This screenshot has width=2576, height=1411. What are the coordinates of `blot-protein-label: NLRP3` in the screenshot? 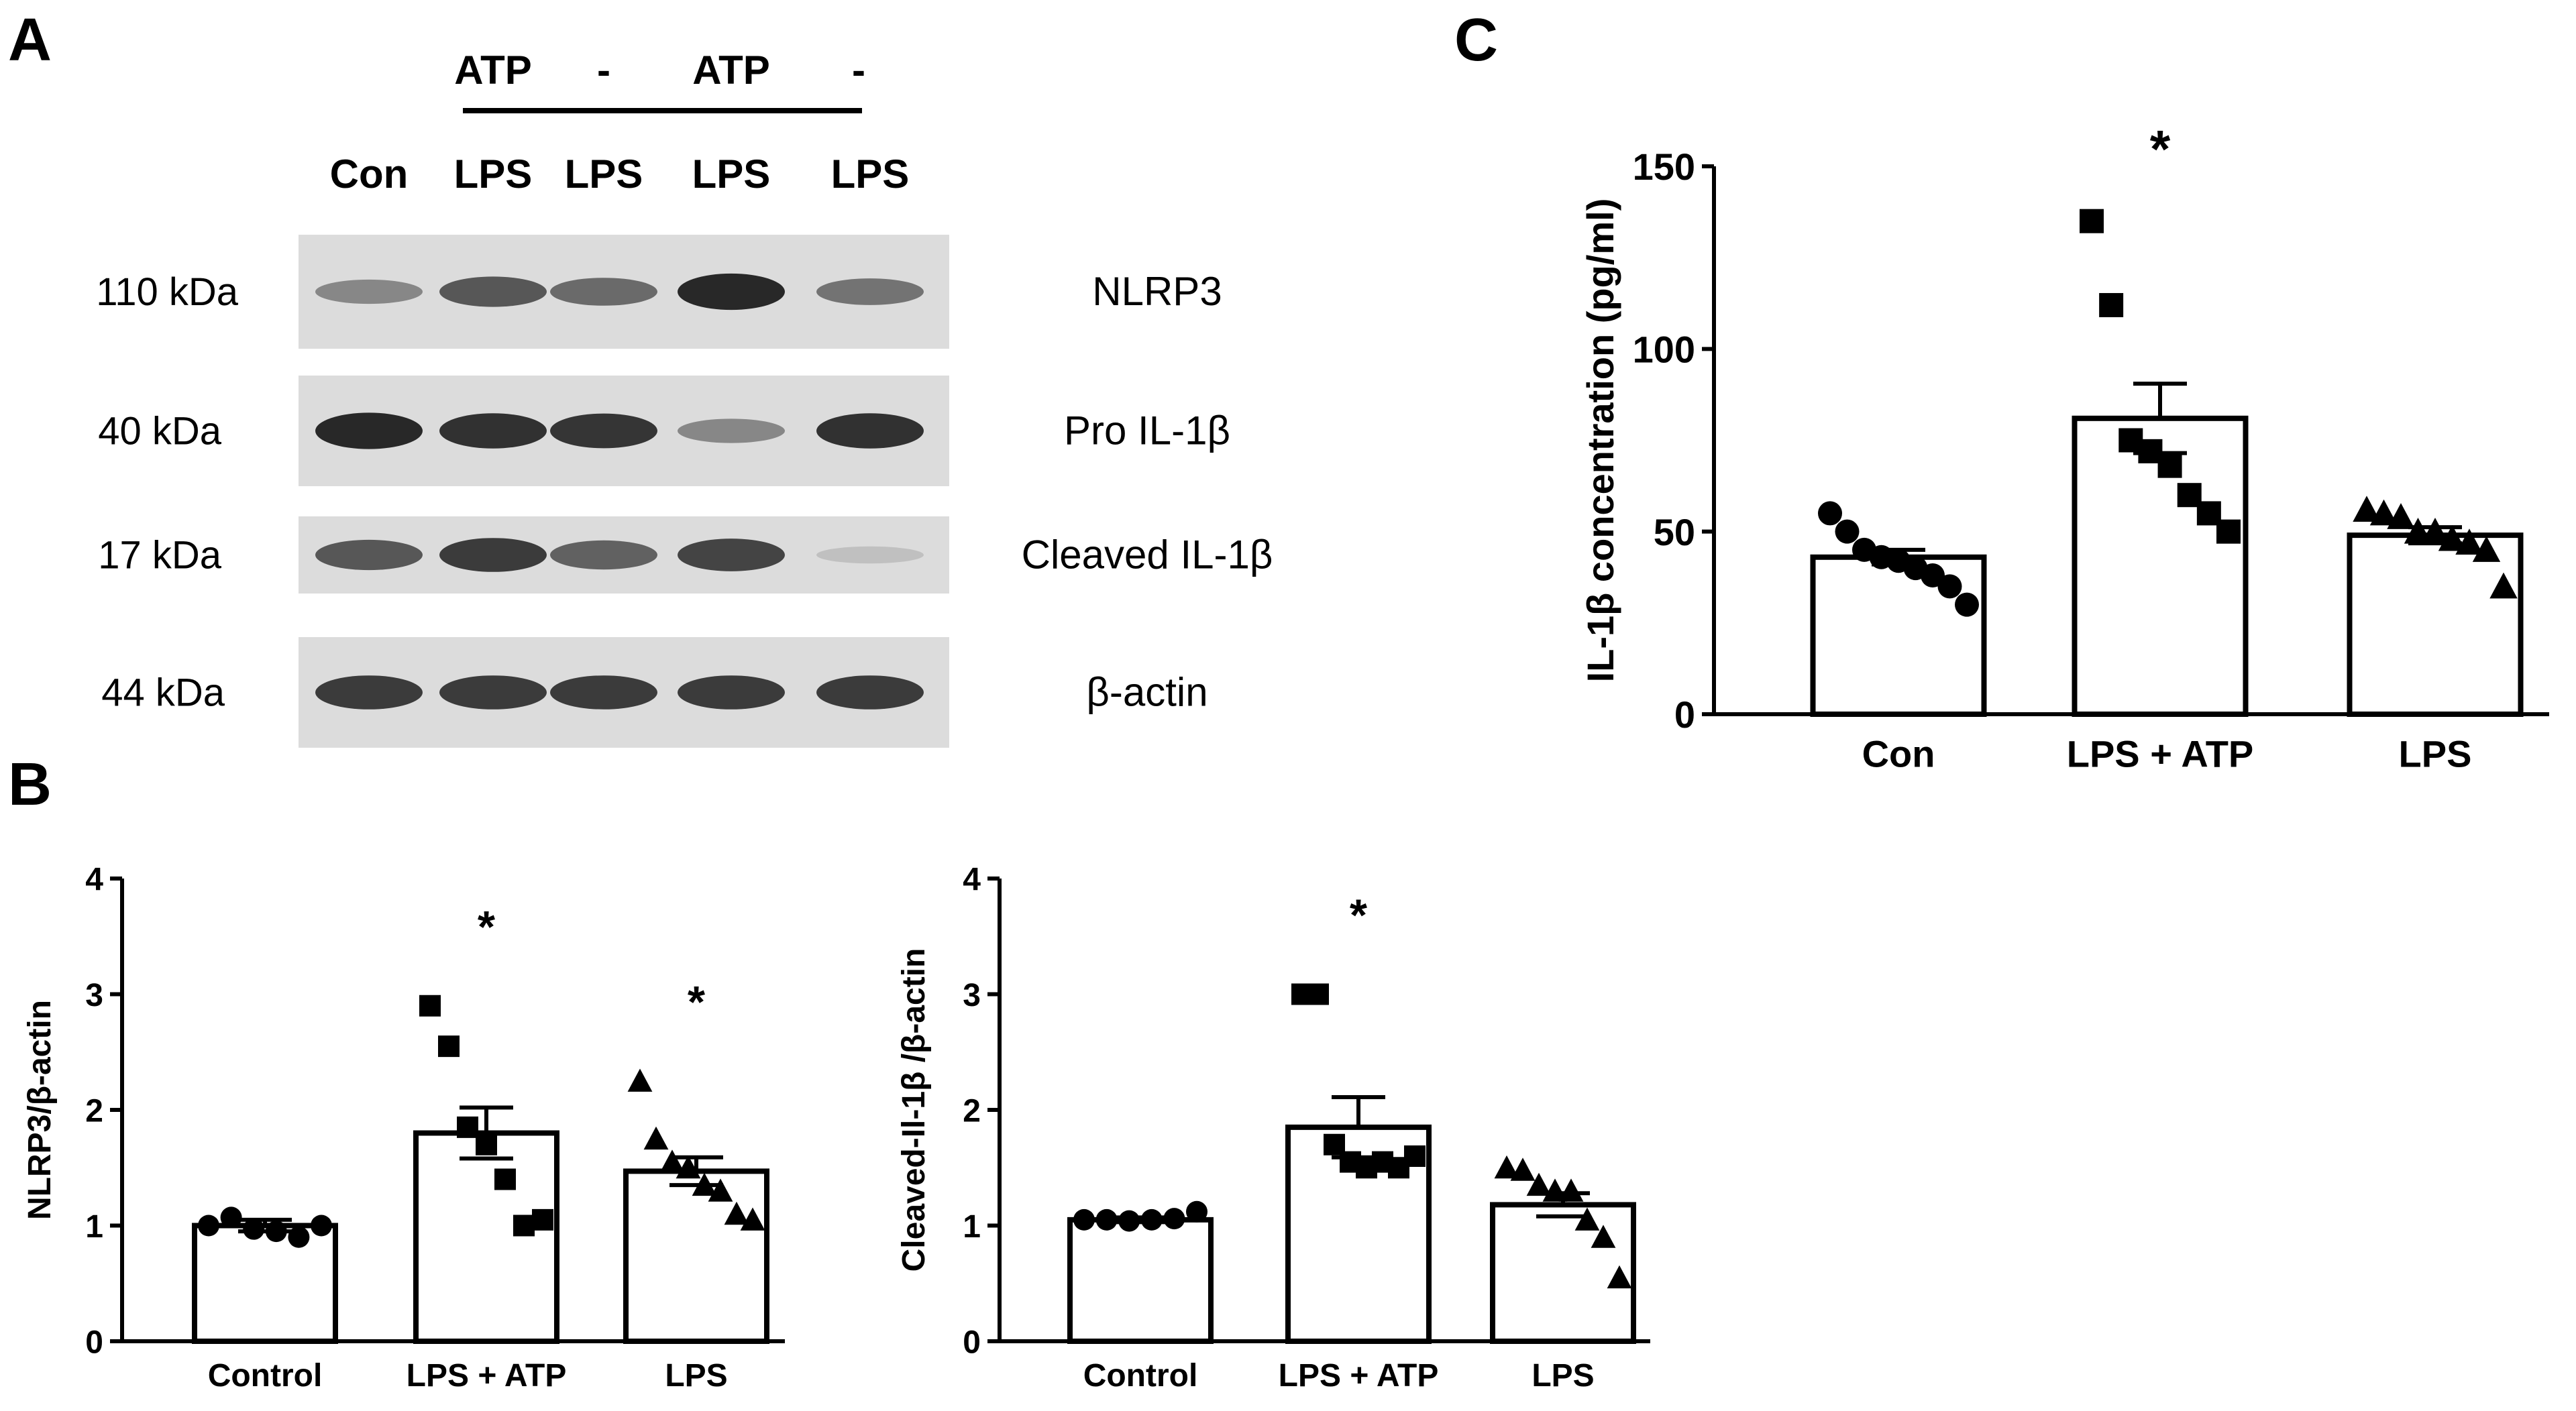 It's located at (1157, 291).